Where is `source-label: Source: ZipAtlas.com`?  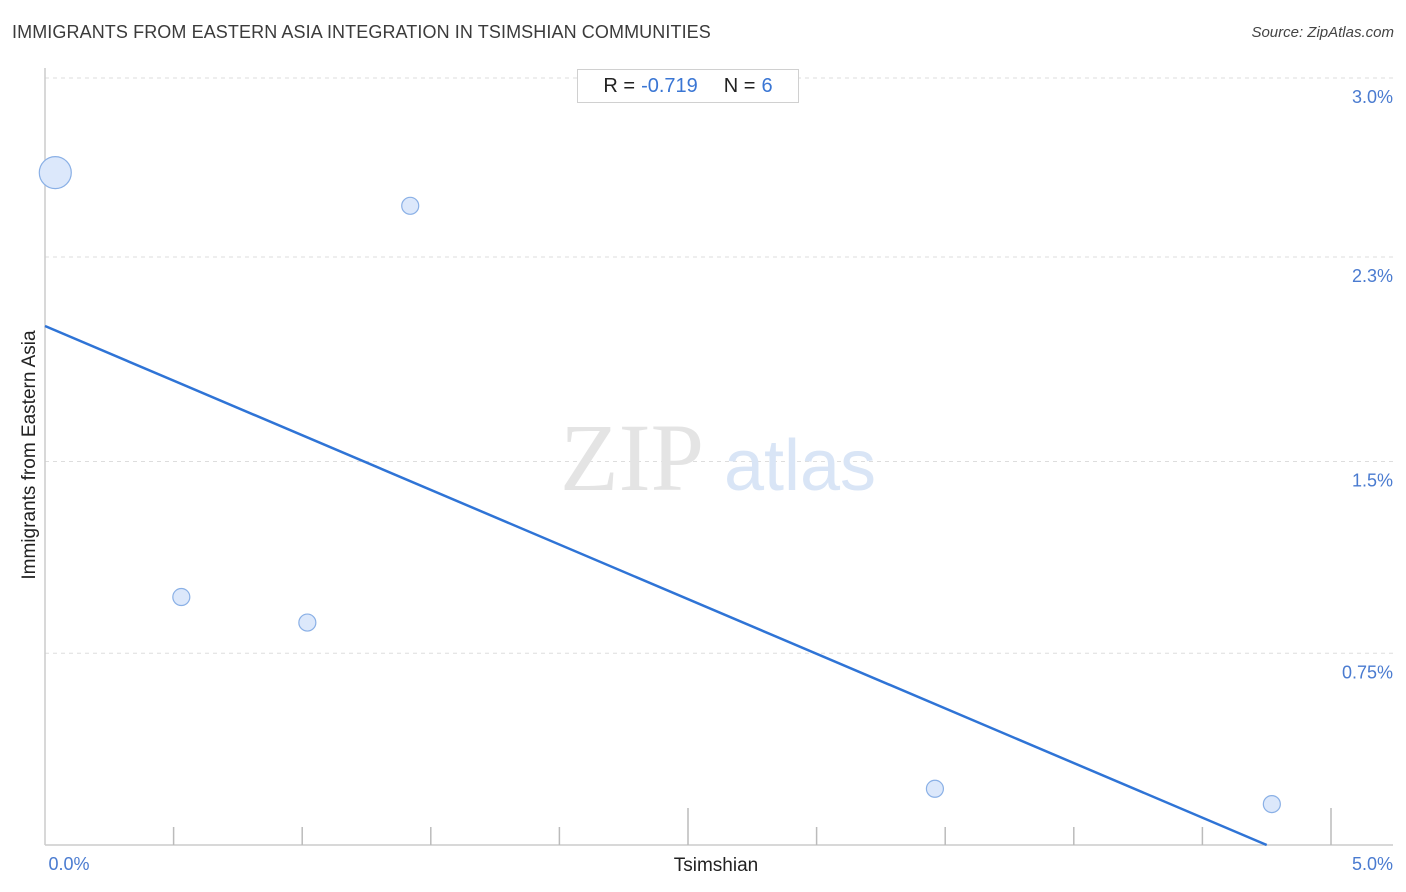
source-label: Source: ZipAtlas.com is located at coordinates (1322, 32).